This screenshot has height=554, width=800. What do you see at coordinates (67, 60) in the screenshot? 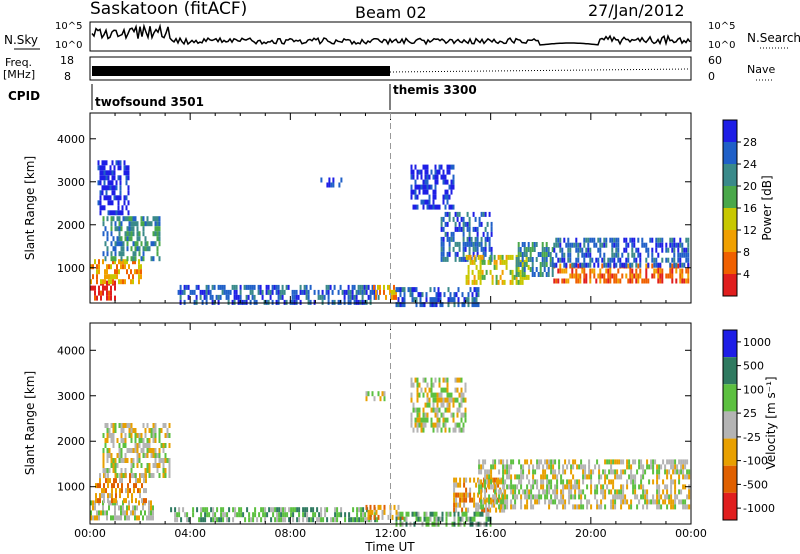
I see `freq-tick-top: 18` at bounding box center [67, 60].